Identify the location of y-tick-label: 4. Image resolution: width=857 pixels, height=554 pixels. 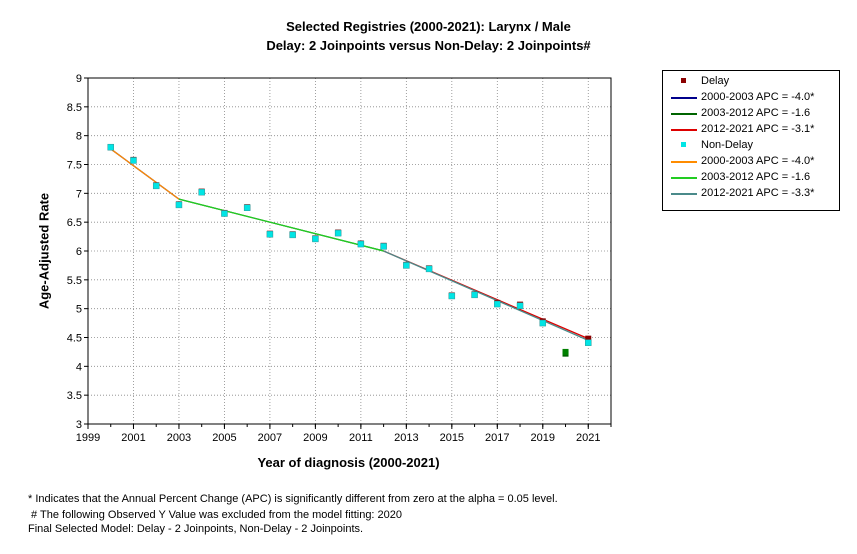
(79, 367).